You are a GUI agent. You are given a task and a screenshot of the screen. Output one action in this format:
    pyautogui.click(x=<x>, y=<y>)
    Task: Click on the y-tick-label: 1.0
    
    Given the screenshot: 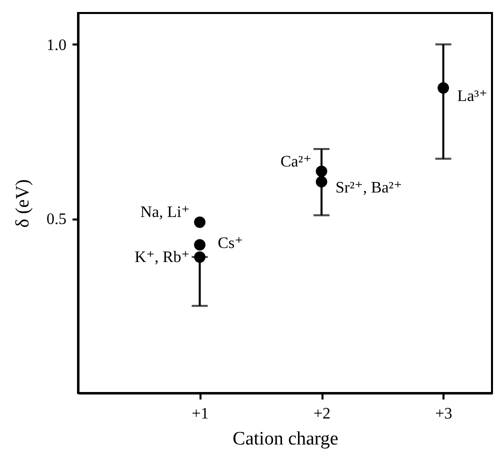 What is the action you would take?
    pyautogui.click(x=56, y=45)
    